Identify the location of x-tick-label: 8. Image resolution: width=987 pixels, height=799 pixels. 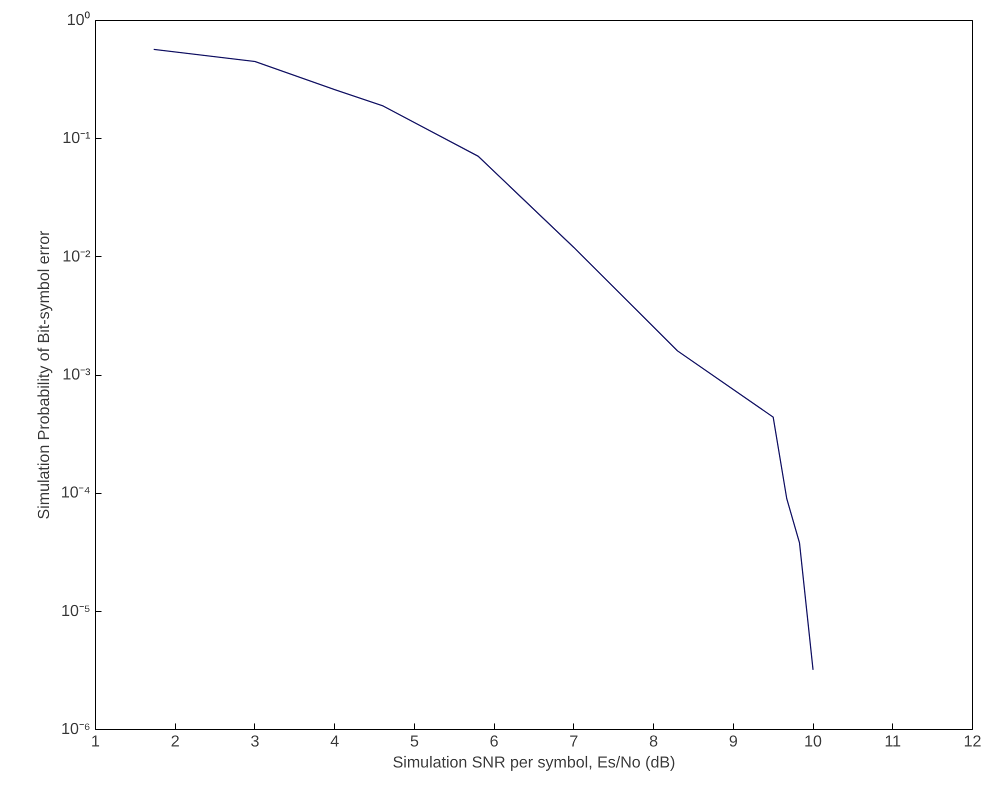
(653, 742).